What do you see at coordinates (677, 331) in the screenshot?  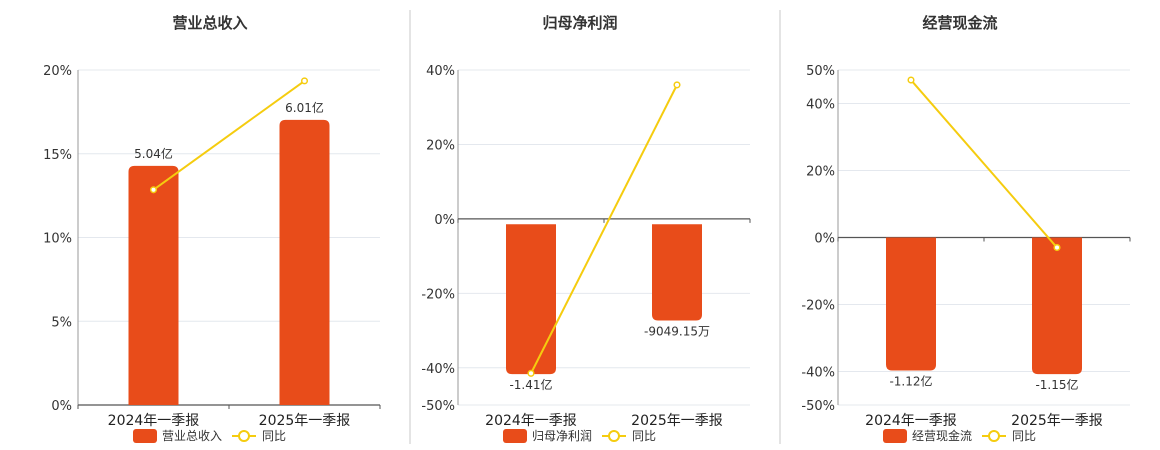 I see `bar-value-label: -9049.15万` at bounding box center [677, 331].